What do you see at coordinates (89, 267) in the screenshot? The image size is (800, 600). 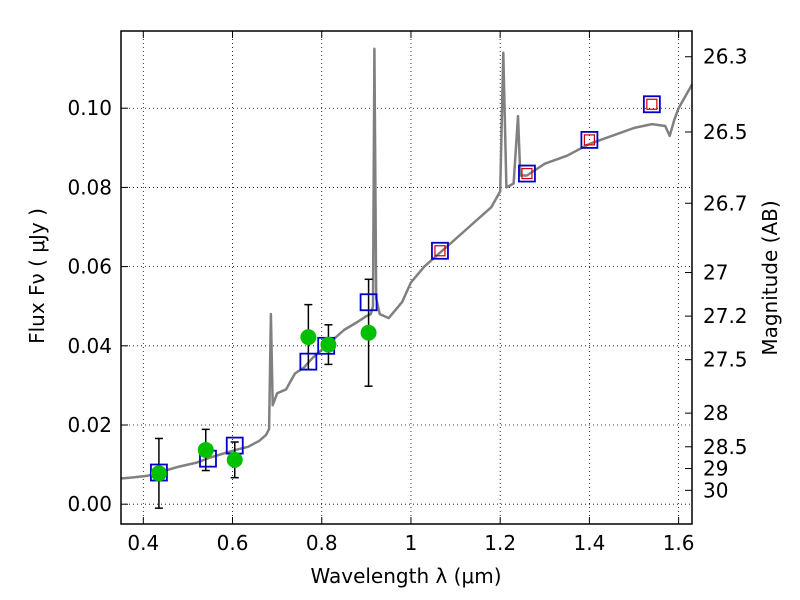 I see `y-tick-label: 0.06` at bounding box center [89, 267].